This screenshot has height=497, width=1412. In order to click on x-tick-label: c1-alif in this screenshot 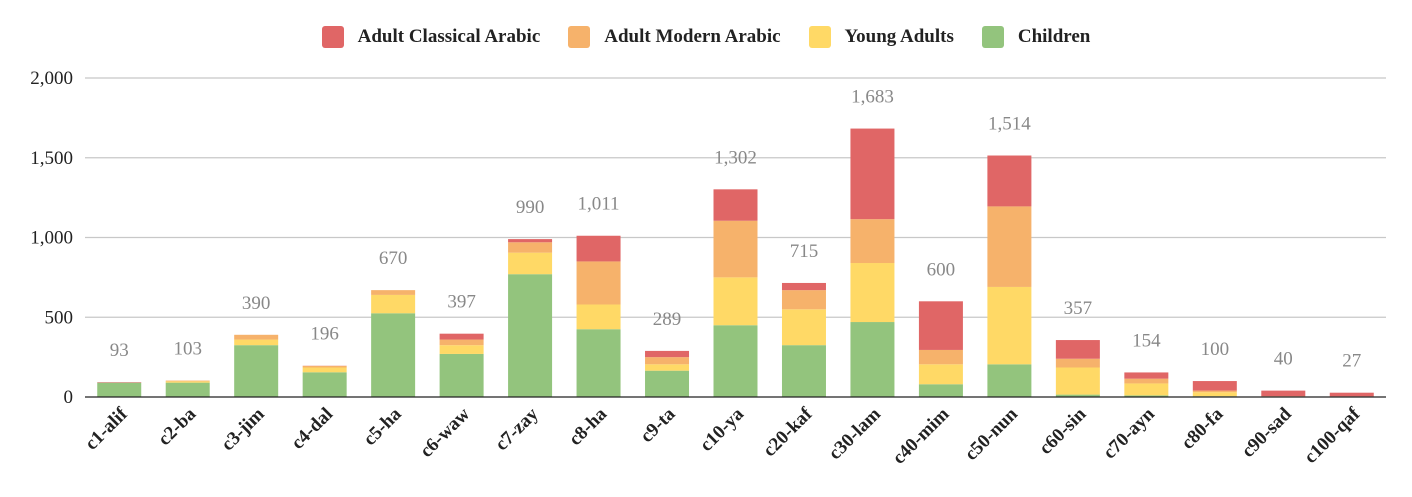, I will do `click(106, 428)`.